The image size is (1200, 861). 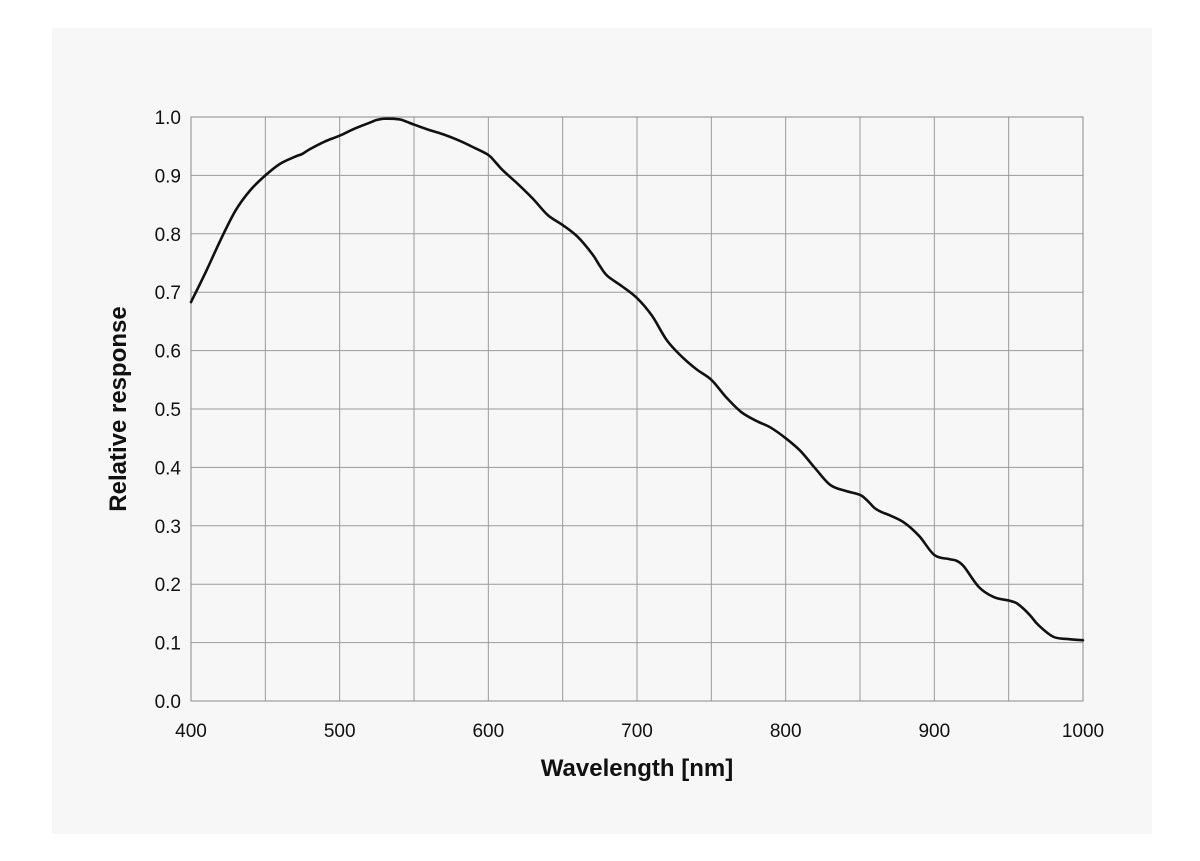 I want to click on x-tick-label: 1000, so click(x=1083, y=731).